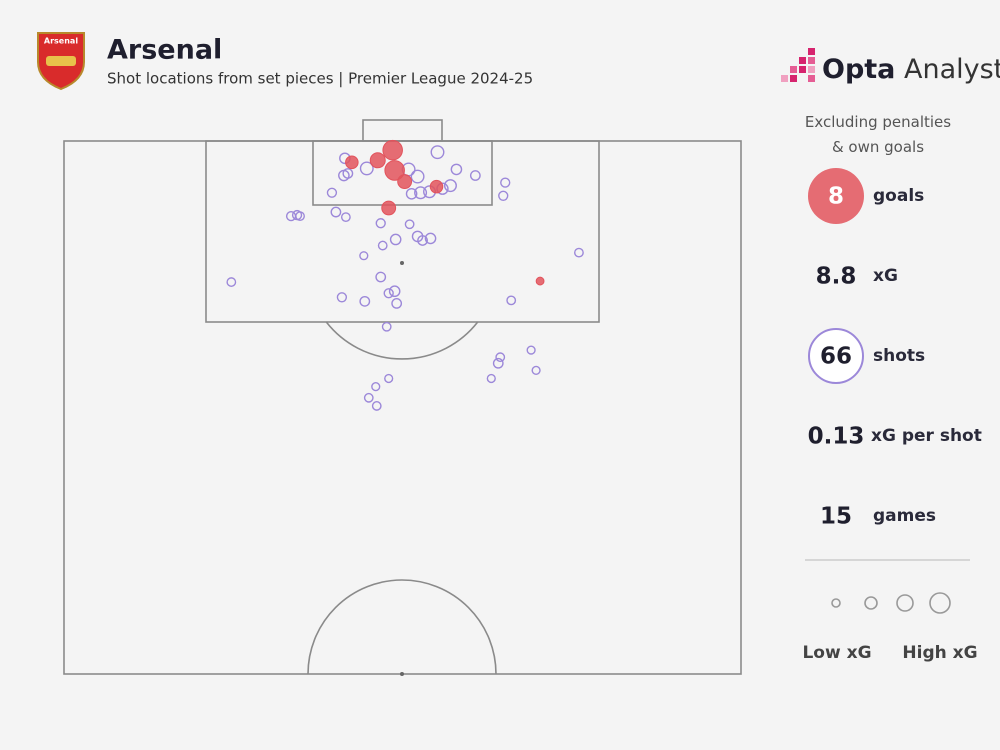 The width and height of the screenshot is (1000, 750). What do you see at coordinates (885, 276) in the screenshot?
I see `stat-label: xG` at bounding box center [885, 276].